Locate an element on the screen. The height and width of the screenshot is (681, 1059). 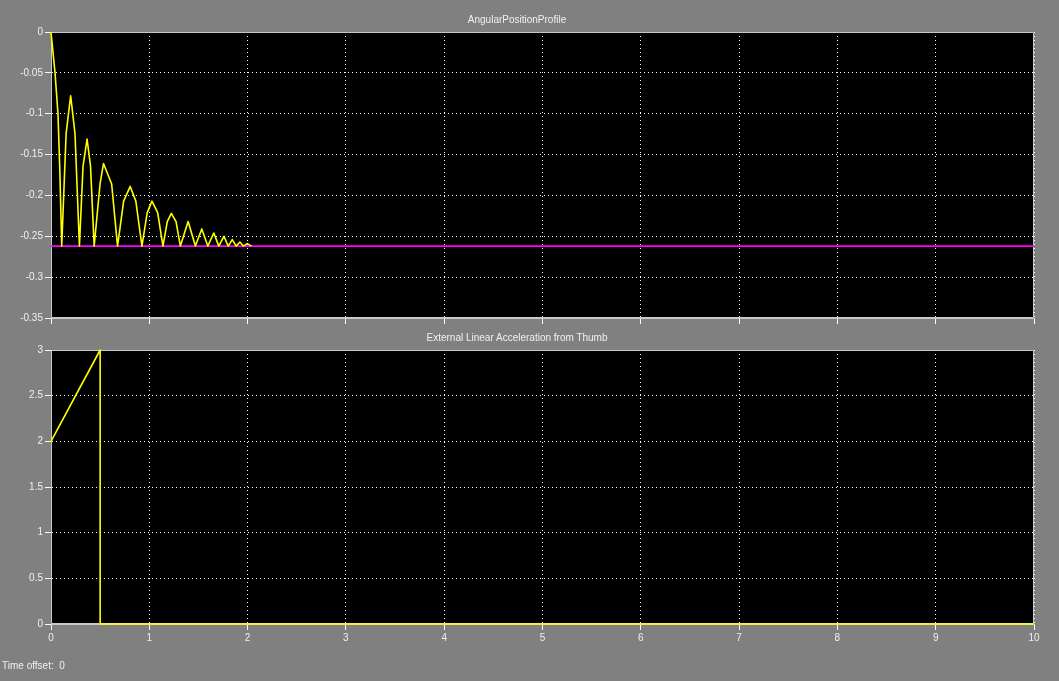
x-tick-label: 3 is located at coordinates (346, 637).